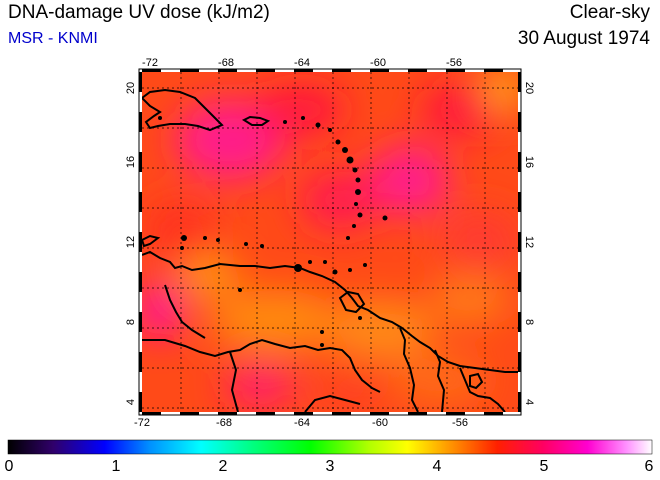 The height and width of the screenshot is (480, 660). Describe the element at coordinates (529, 322) in the screenshot. I see `lat-tick-right: 8` at that location.